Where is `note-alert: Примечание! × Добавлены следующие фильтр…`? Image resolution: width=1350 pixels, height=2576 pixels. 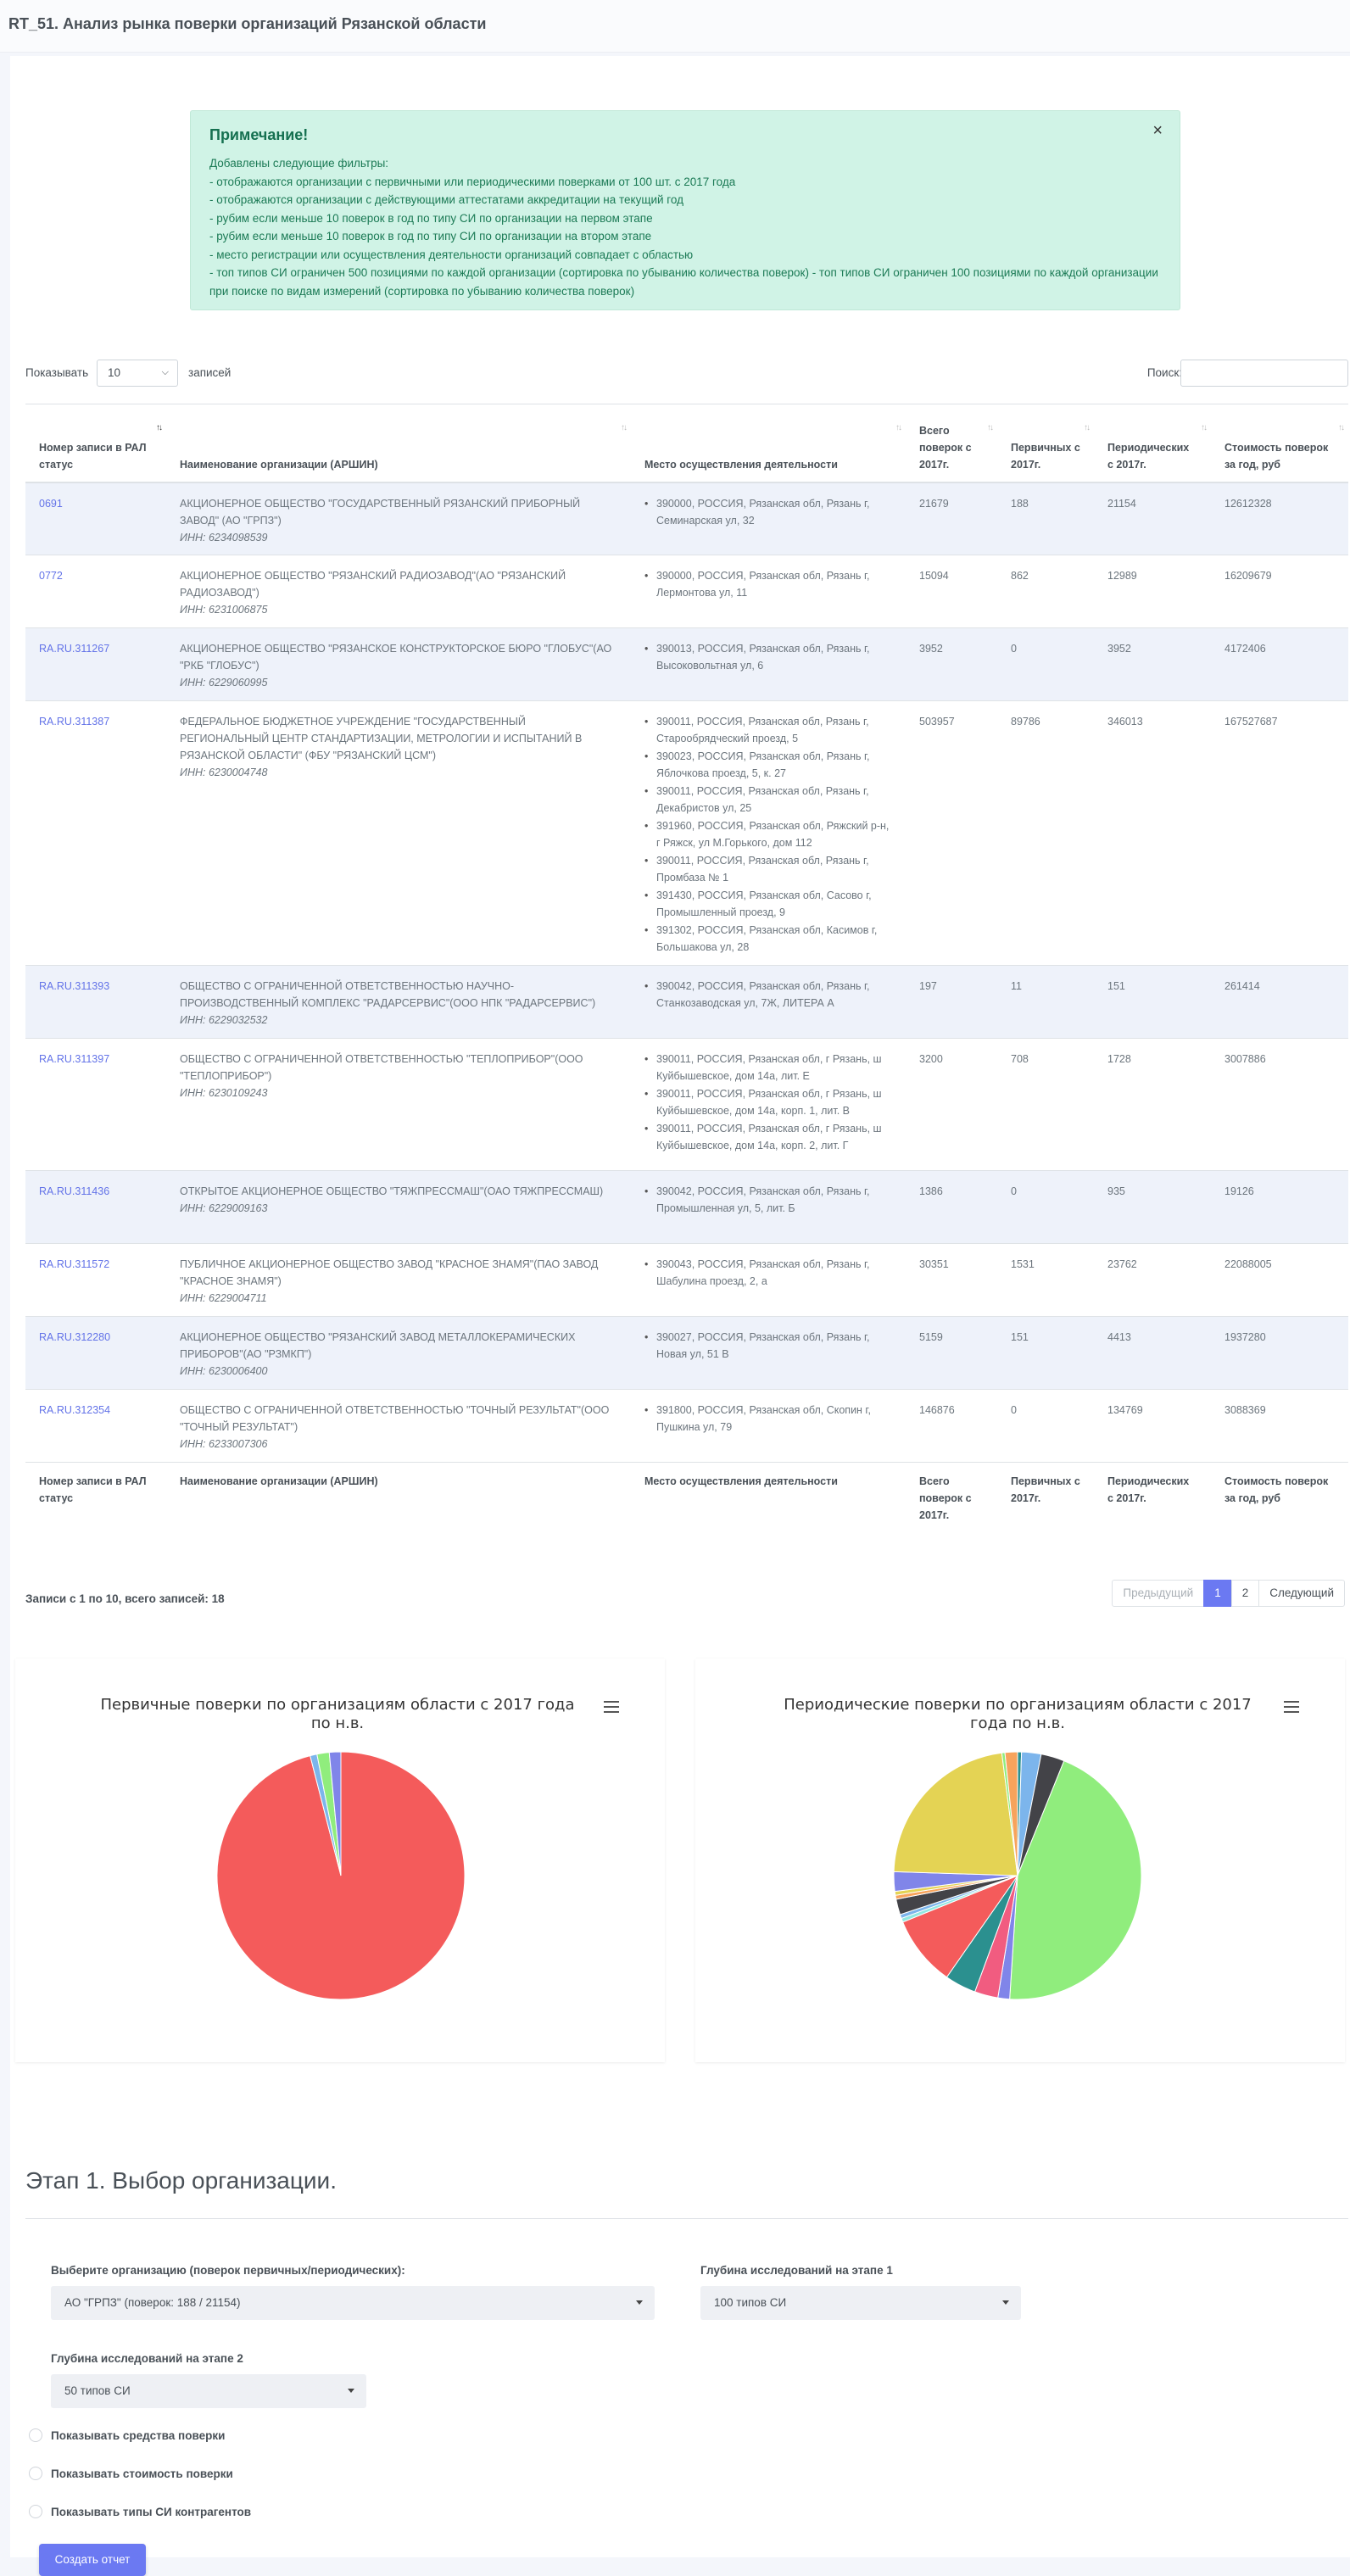 note-alert: Примечание! × Добавлены следующие фильтр… is located at coordinates (685, 210).